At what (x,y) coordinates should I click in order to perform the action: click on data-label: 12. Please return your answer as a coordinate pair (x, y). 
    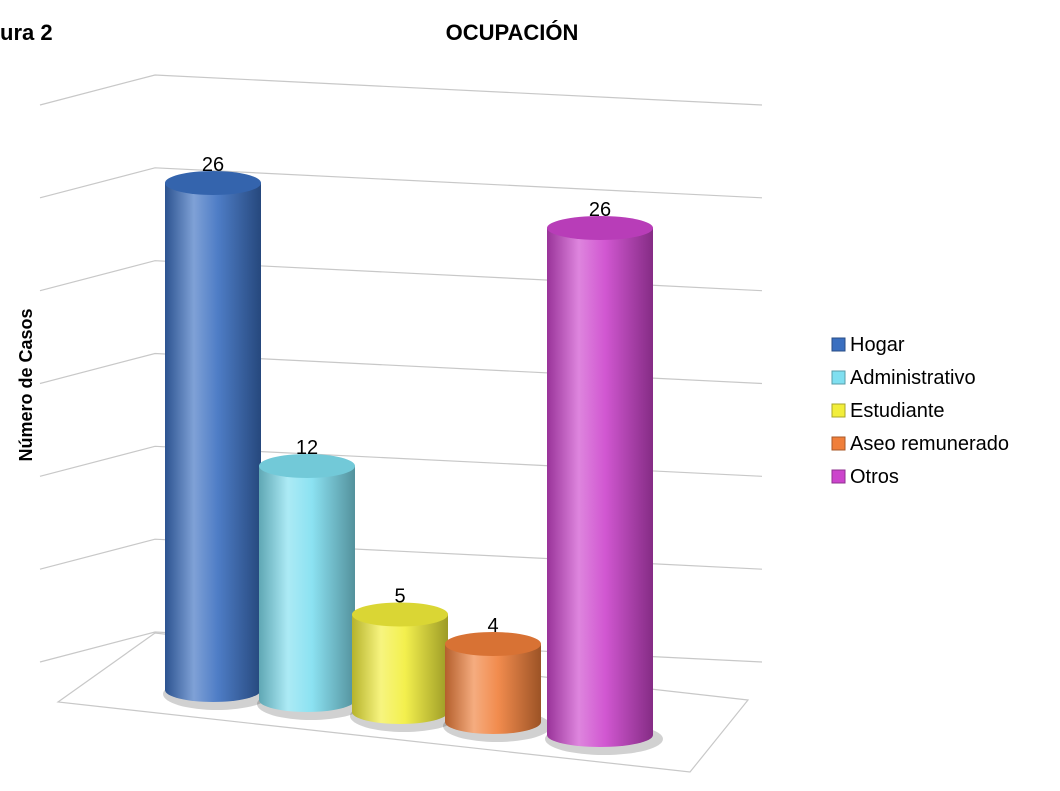
    Looking at the image, I should click on (307, 448).